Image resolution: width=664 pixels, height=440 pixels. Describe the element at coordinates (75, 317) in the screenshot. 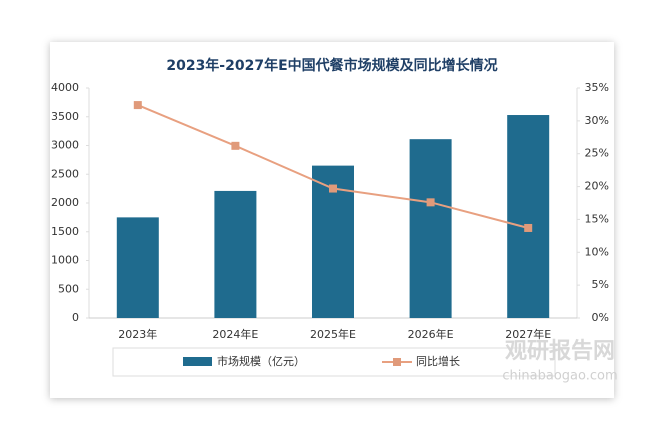

I see `y-tick-label: 0` at that location.